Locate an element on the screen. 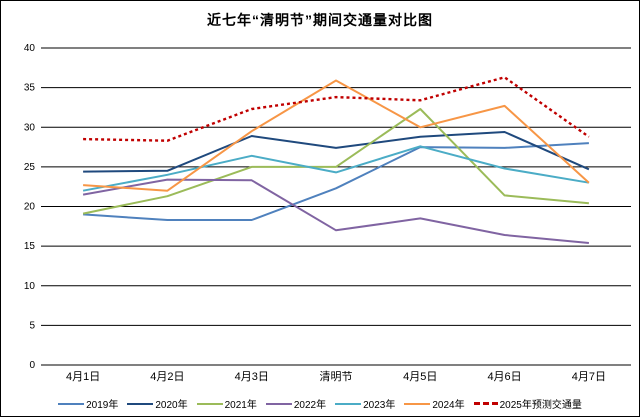 The width and height of the screenshot is (640, 417). y-tick-label: 35 is located at coordinates (30, 88).